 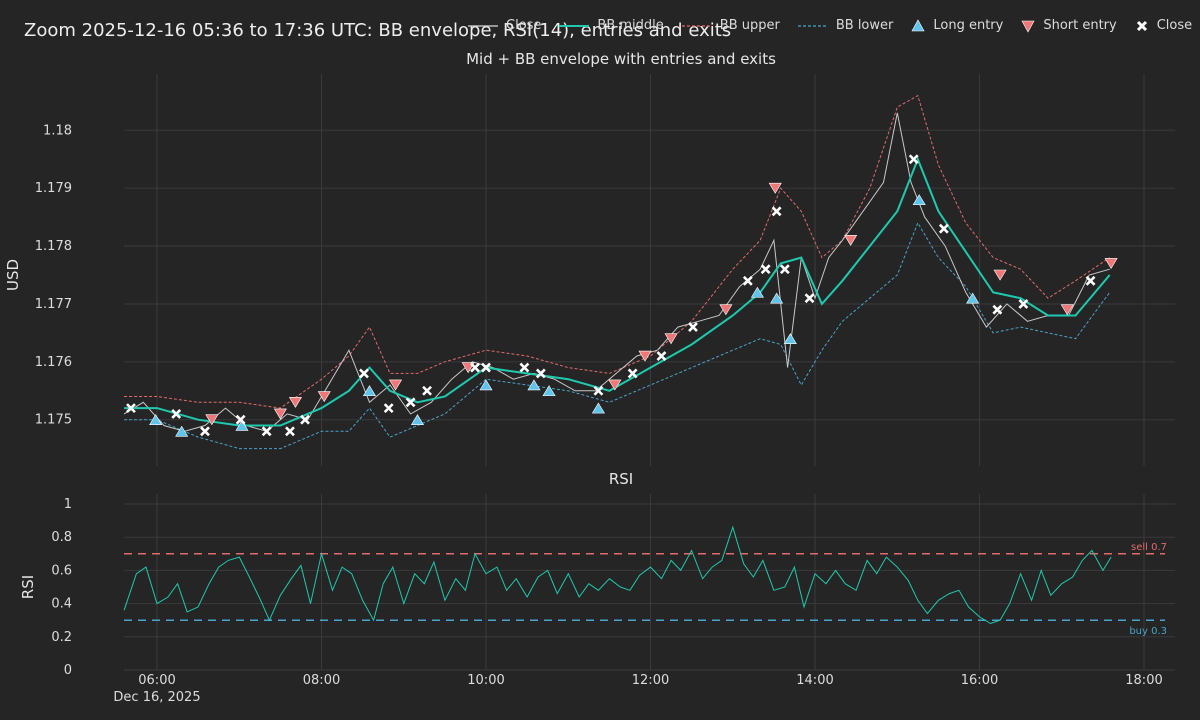 What do you see at coordinates (53, 362) in the screenshot?
I see `y-tick-label: 1.176` at bounding box center [53, 362].